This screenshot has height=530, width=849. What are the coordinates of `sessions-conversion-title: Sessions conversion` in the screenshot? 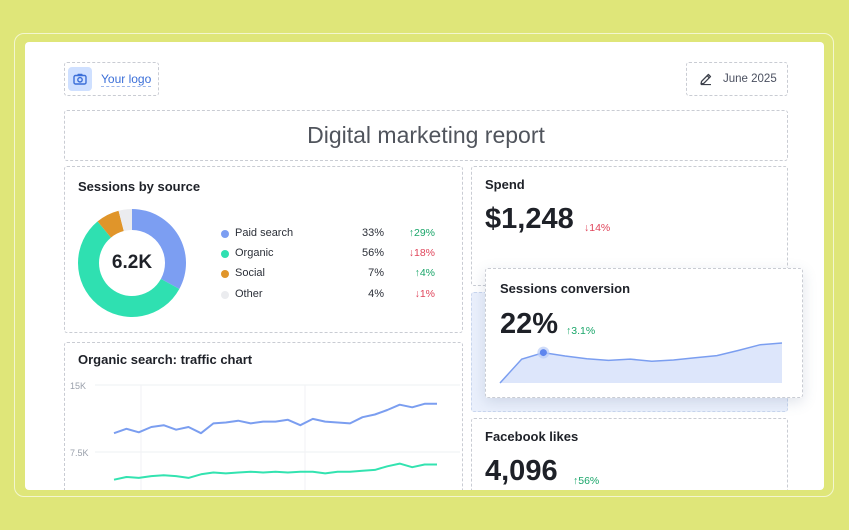 It's located at (565, 288).